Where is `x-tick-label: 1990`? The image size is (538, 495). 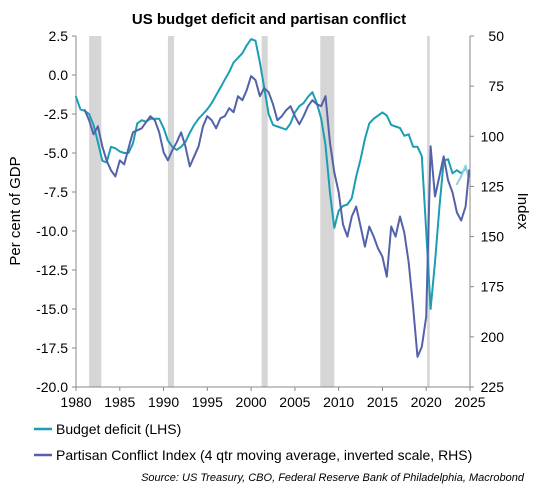
x-tick-label: 1990 is located at coordinates (163, 402).